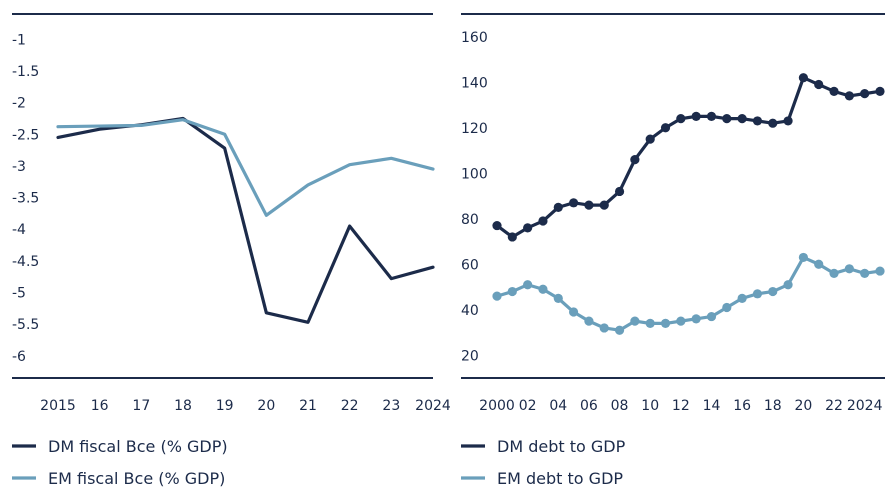 This screenshot has width=894, height=494. Describe the element at coordinates (308, 406) in the screenshot. I see `x-tick-label: 21` at that location.